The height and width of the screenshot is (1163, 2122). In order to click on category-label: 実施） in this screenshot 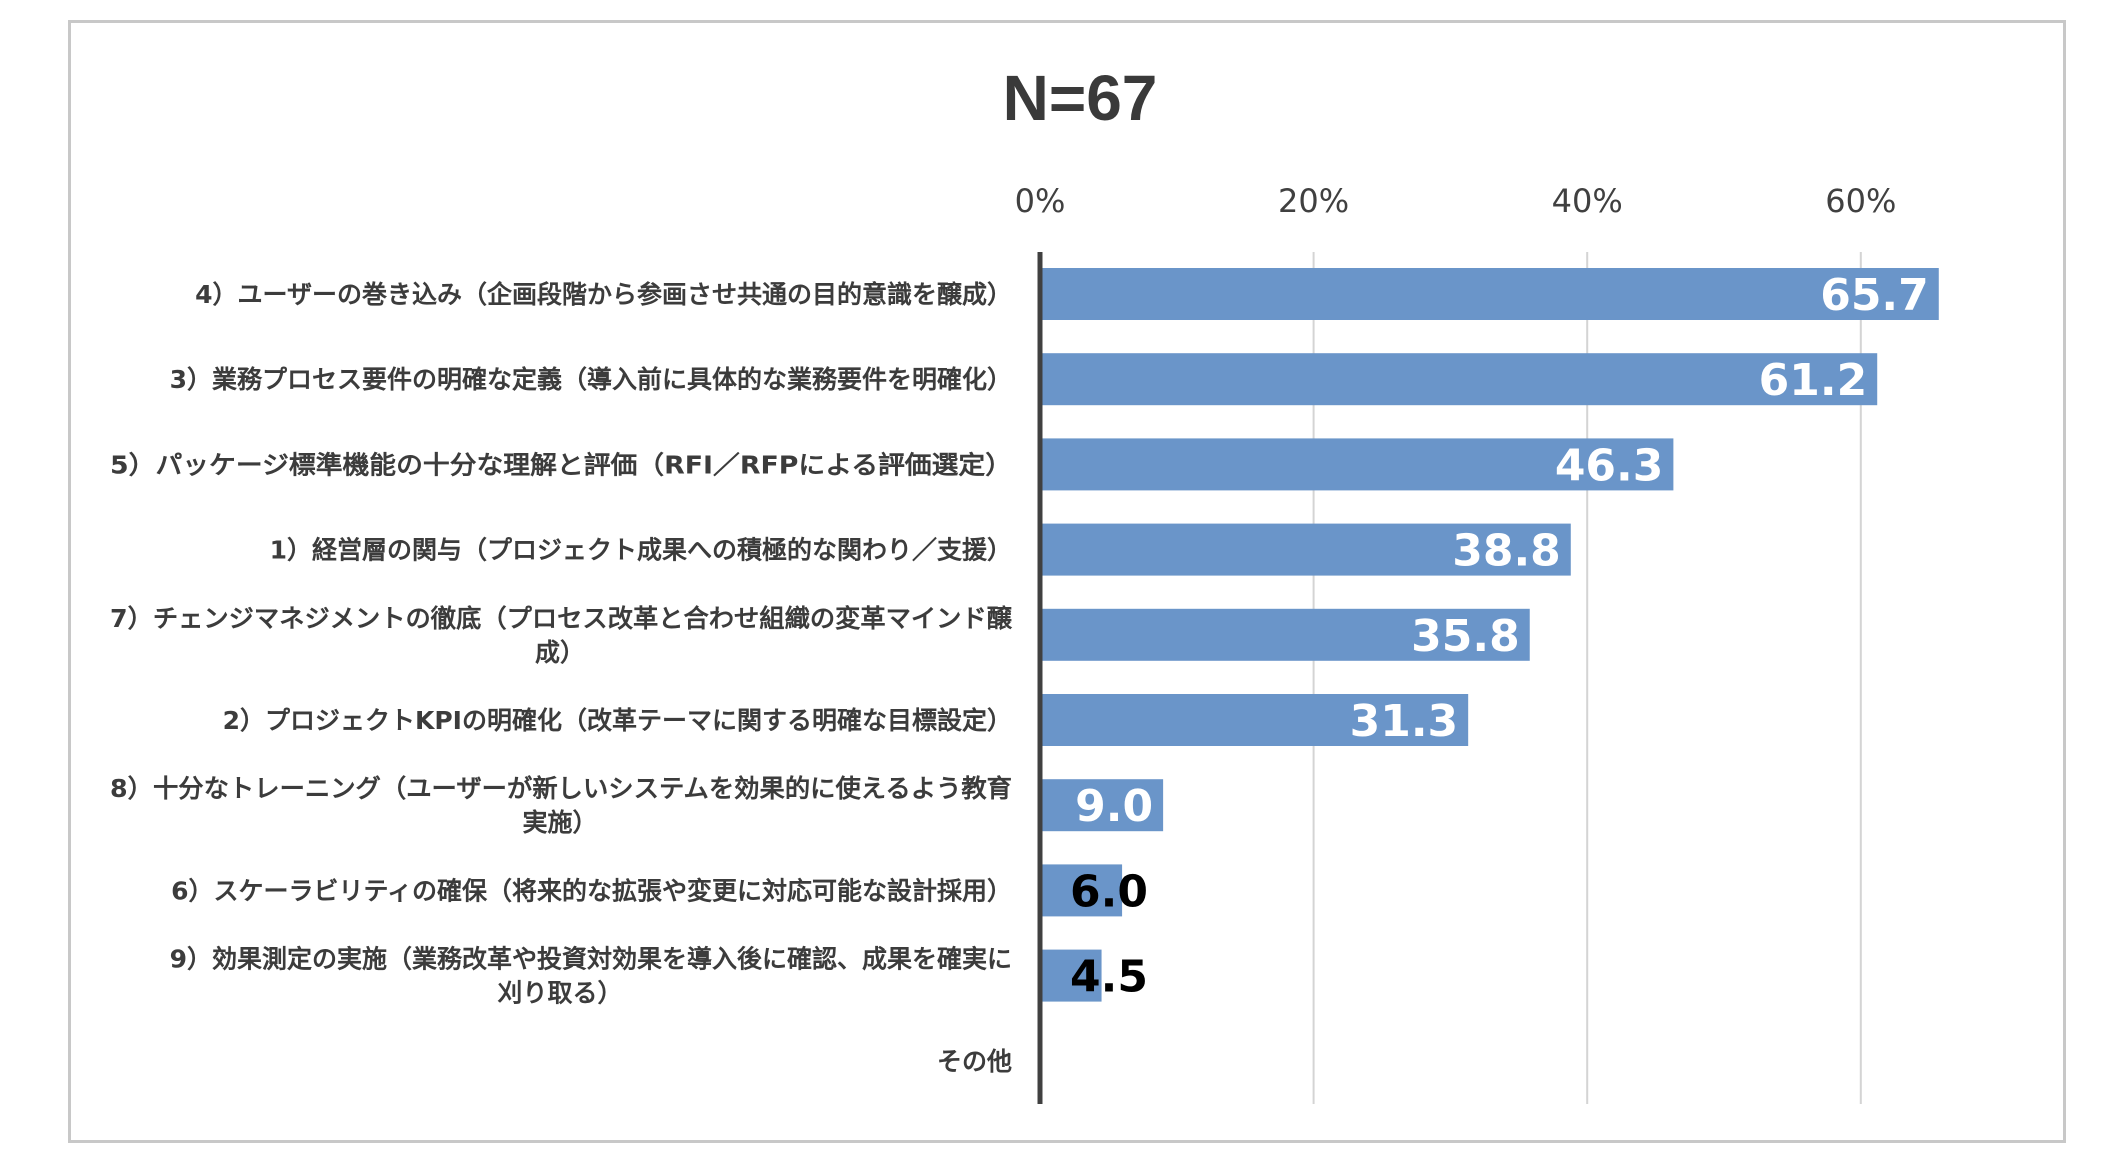, I will do `click(559, 822)`.